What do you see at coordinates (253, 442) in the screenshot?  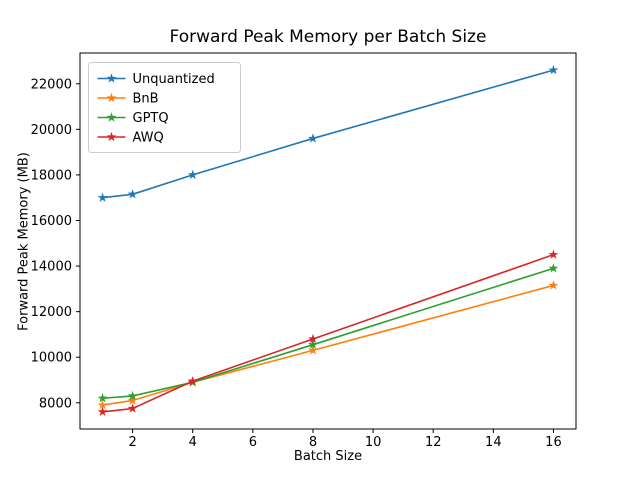 I see `x-tick-label: 6` at bounding box center [253, 442].